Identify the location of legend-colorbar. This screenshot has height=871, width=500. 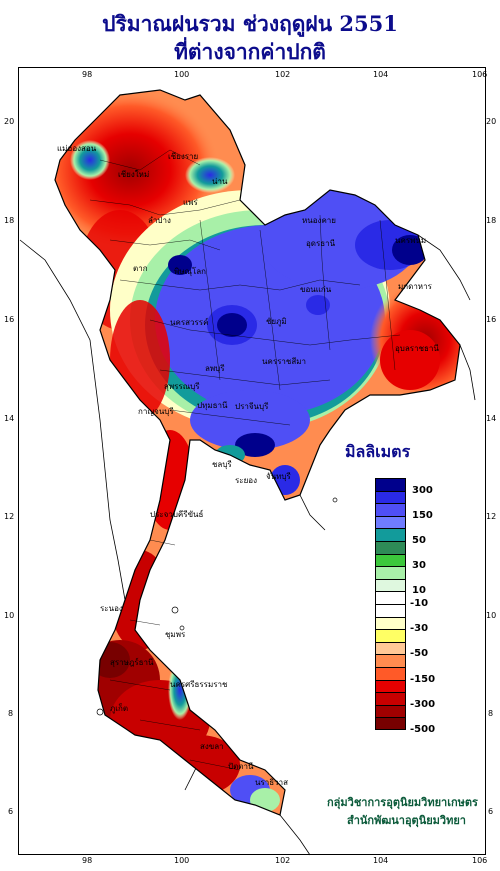
(390, 604).